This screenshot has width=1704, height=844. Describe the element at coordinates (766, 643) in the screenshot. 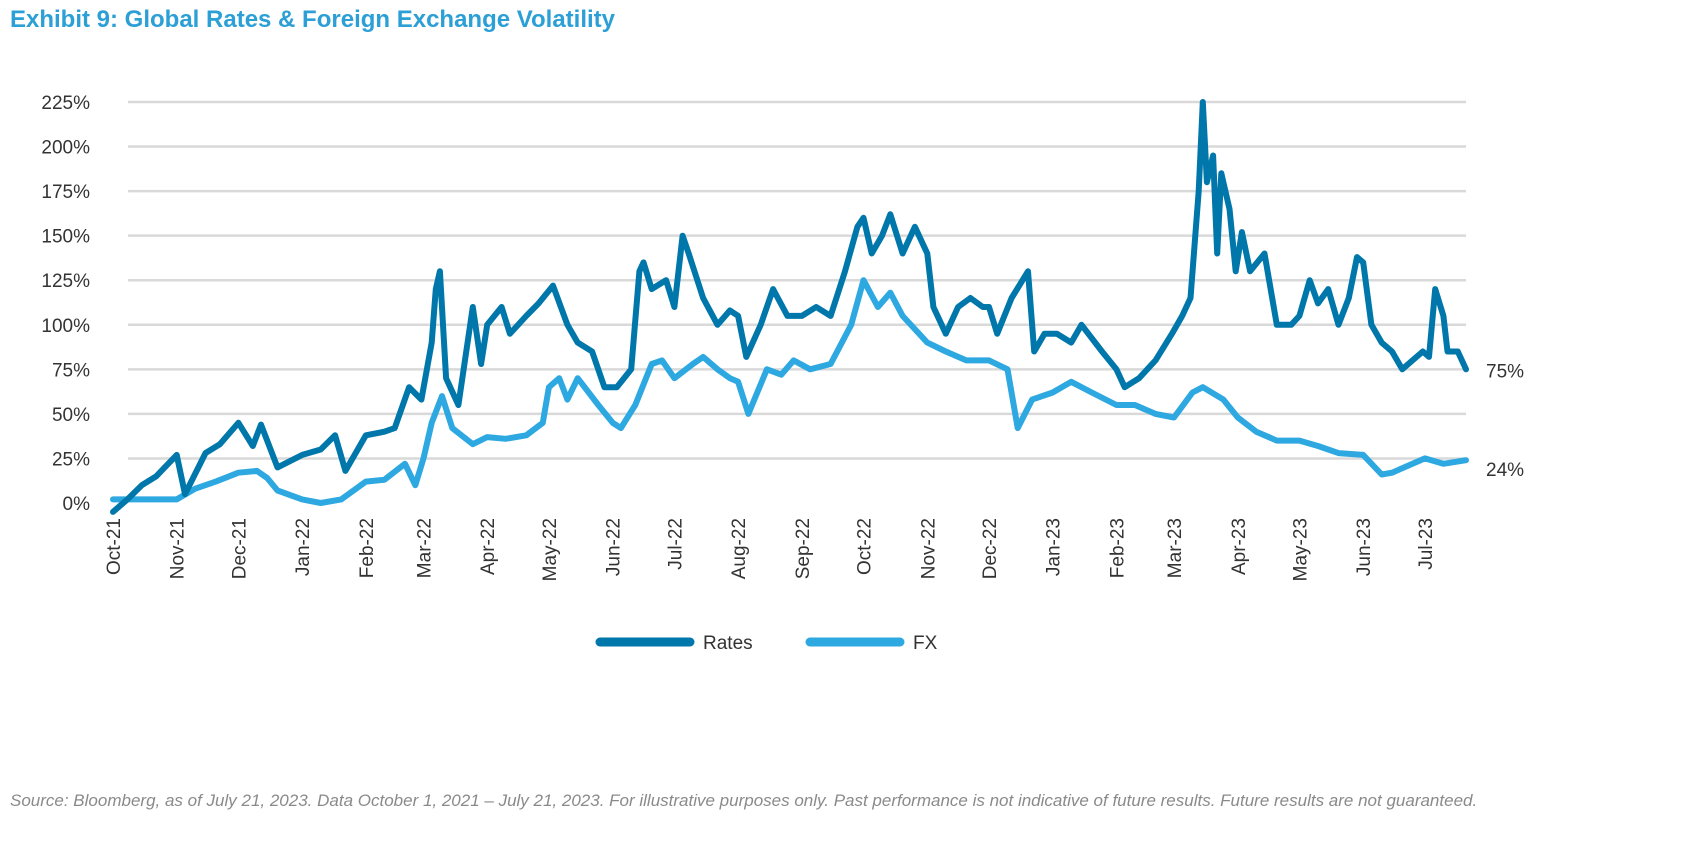

I see `legend: Rates FX` at that location.